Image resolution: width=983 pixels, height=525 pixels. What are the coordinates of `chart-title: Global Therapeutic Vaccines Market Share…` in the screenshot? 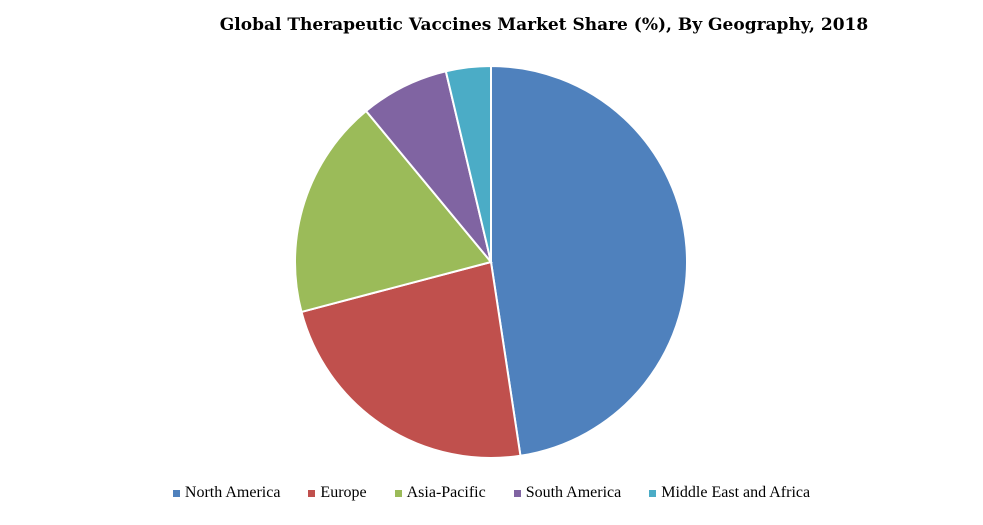 It's located at (544, 25).